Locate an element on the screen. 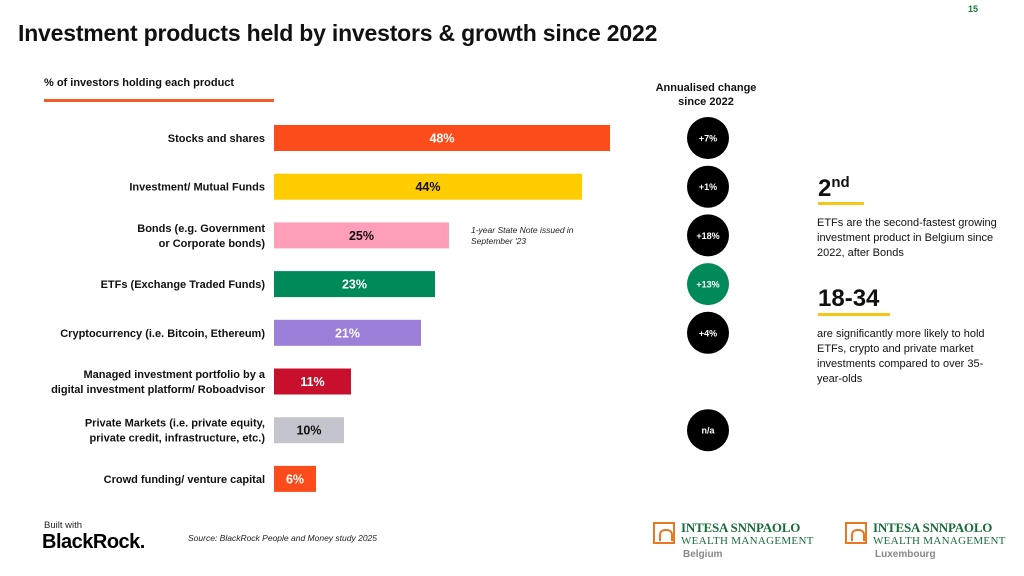  page-number: 15 is located at coordinates (973, 9).